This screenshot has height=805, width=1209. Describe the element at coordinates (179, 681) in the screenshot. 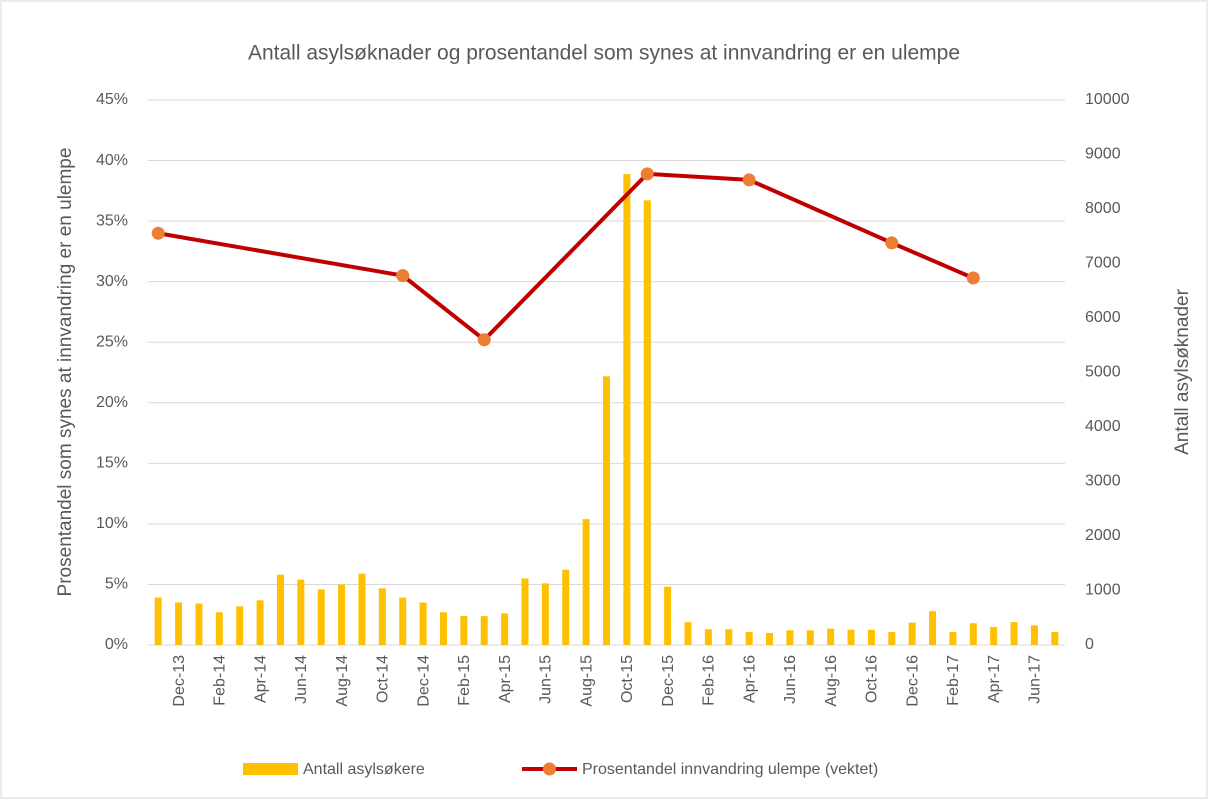

I see `x-tick-label: Dec-13` at that location.